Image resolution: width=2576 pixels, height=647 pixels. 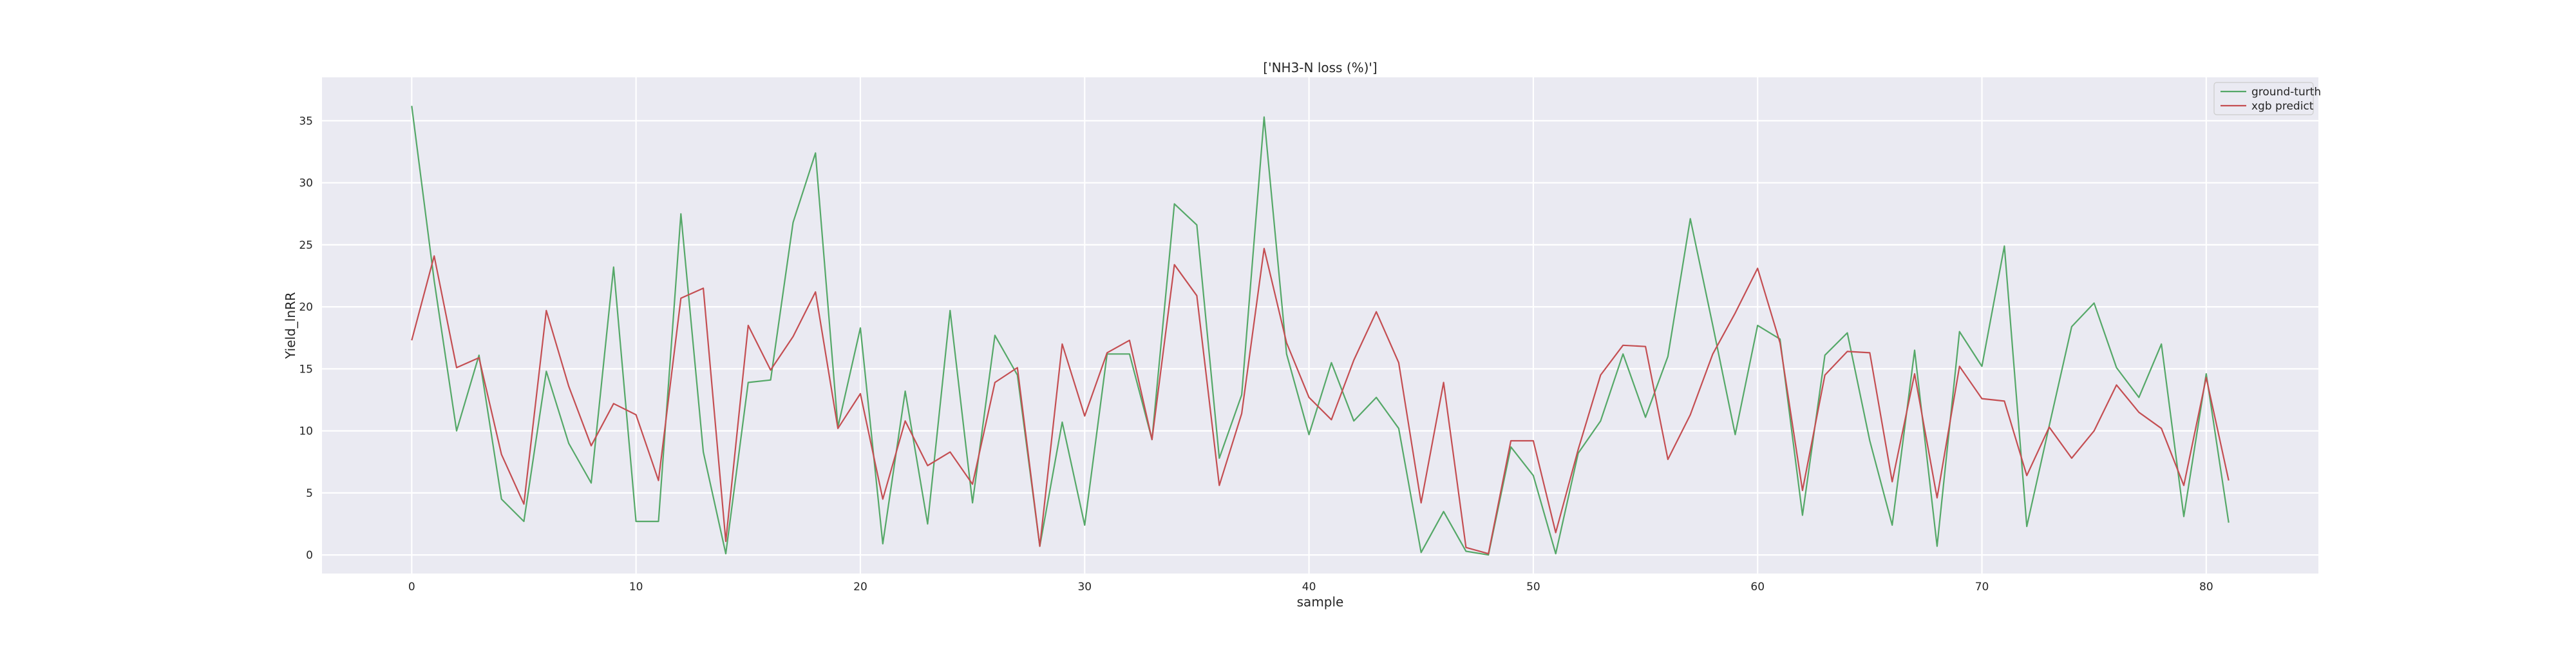 I want to click on y-tick-label: 10, so click(x=306, y=431).